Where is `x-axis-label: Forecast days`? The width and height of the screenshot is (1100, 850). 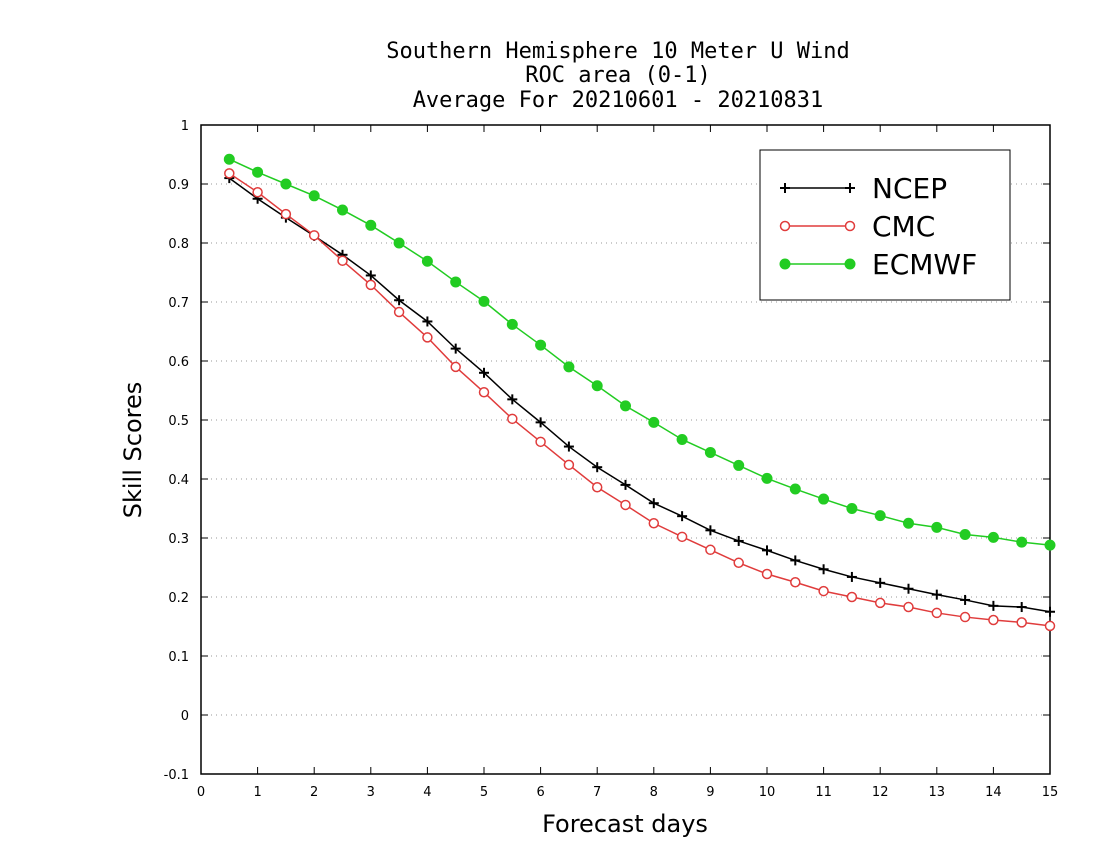 x-axis-label: Forecast days is located at coordinates (625, 824).